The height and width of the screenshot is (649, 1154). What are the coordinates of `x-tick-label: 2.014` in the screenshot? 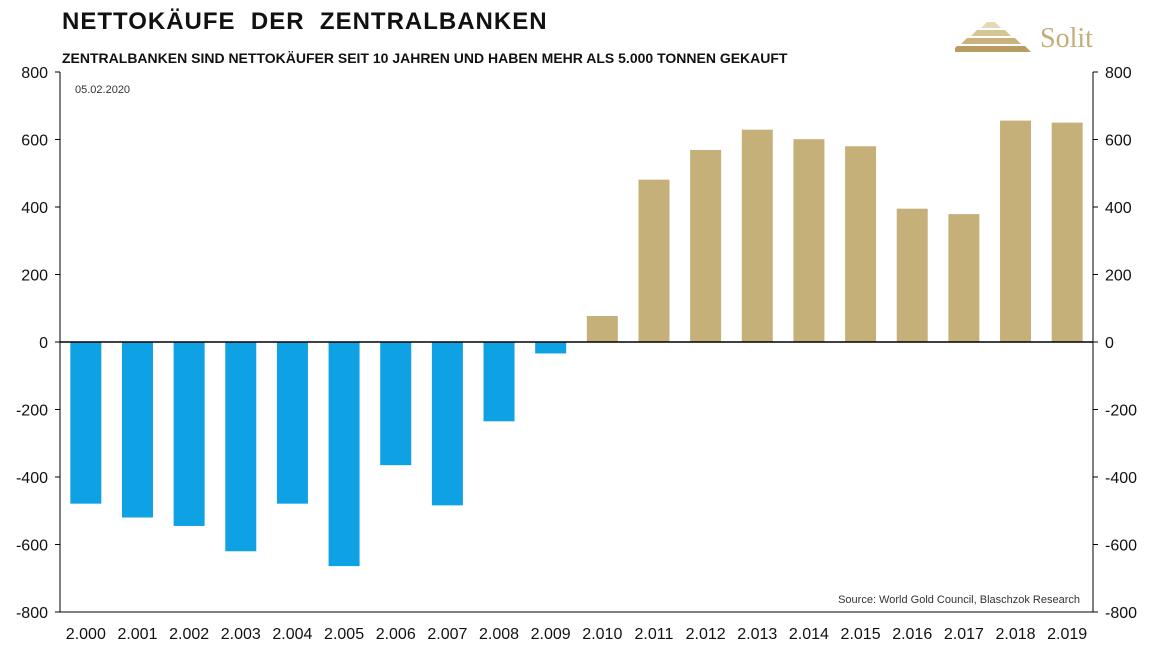 It's located at (809, 634).